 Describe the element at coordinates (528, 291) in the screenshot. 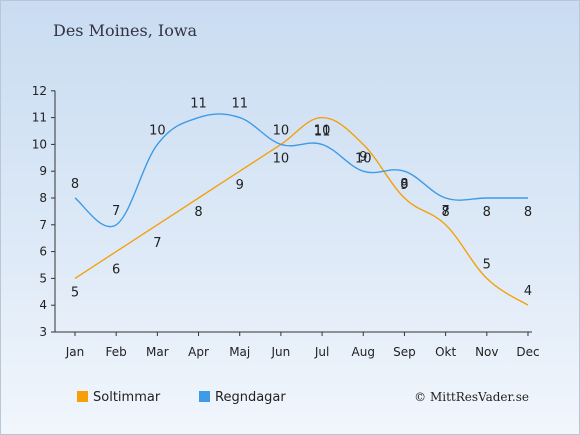

I see `data-label-soltimmar: 4` at that location.